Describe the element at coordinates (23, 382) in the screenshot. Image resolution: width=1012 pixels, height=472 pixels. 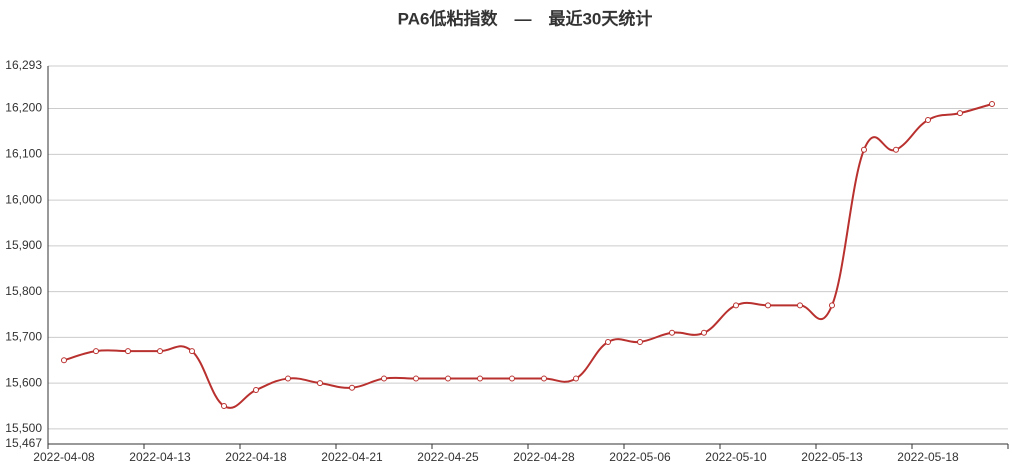
I see `y-tick-label: 15,600` at that location.